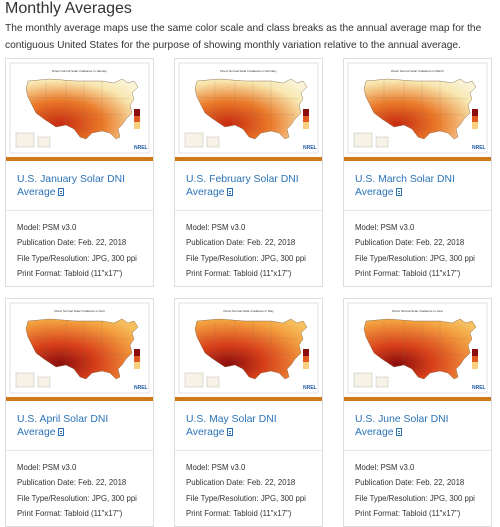 The width and height of the screenshot is (500, 527). I want to click on map-title: Direct Normal Solar Irradiance in June, so click(417, 311).